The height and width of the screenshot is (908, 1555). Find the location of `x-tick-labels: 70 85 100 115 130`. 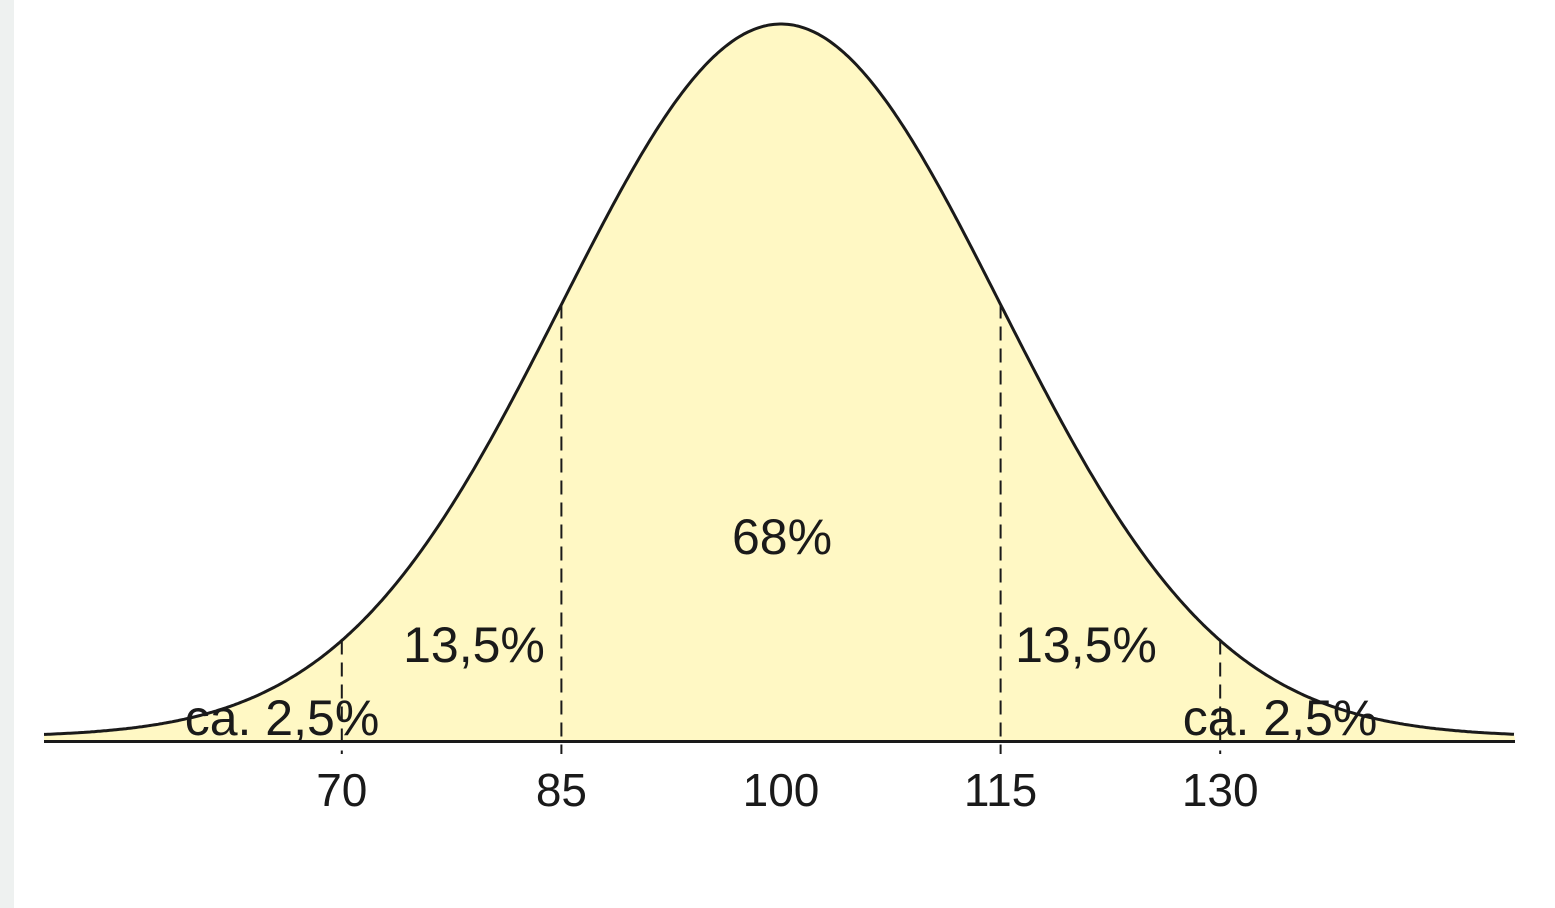

x-tick-labels: 70 85 100 115 130 is located at coordinates (787, 790).